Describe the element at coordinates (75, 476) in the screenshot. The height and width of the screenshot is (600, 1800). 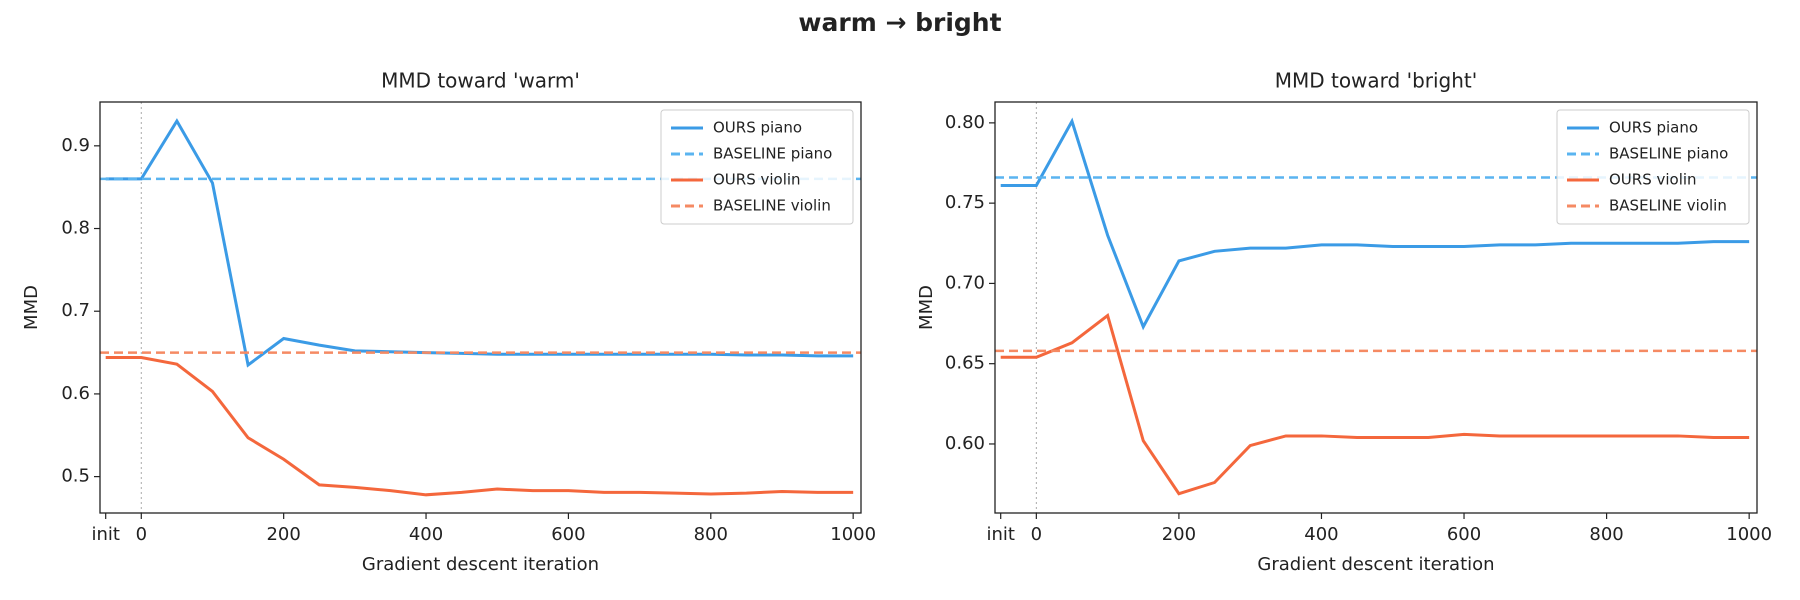
I see `y-tick-label: 0.5` at that location.